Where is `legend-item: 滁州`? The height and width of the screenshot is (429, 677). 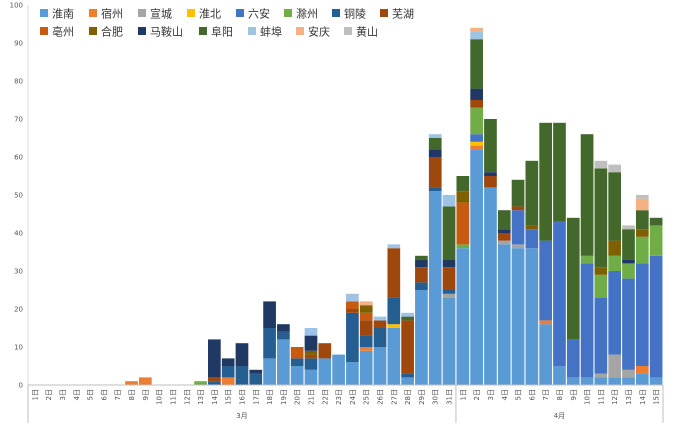 legend-item: 滁州 is located at coordinates (301, 14).